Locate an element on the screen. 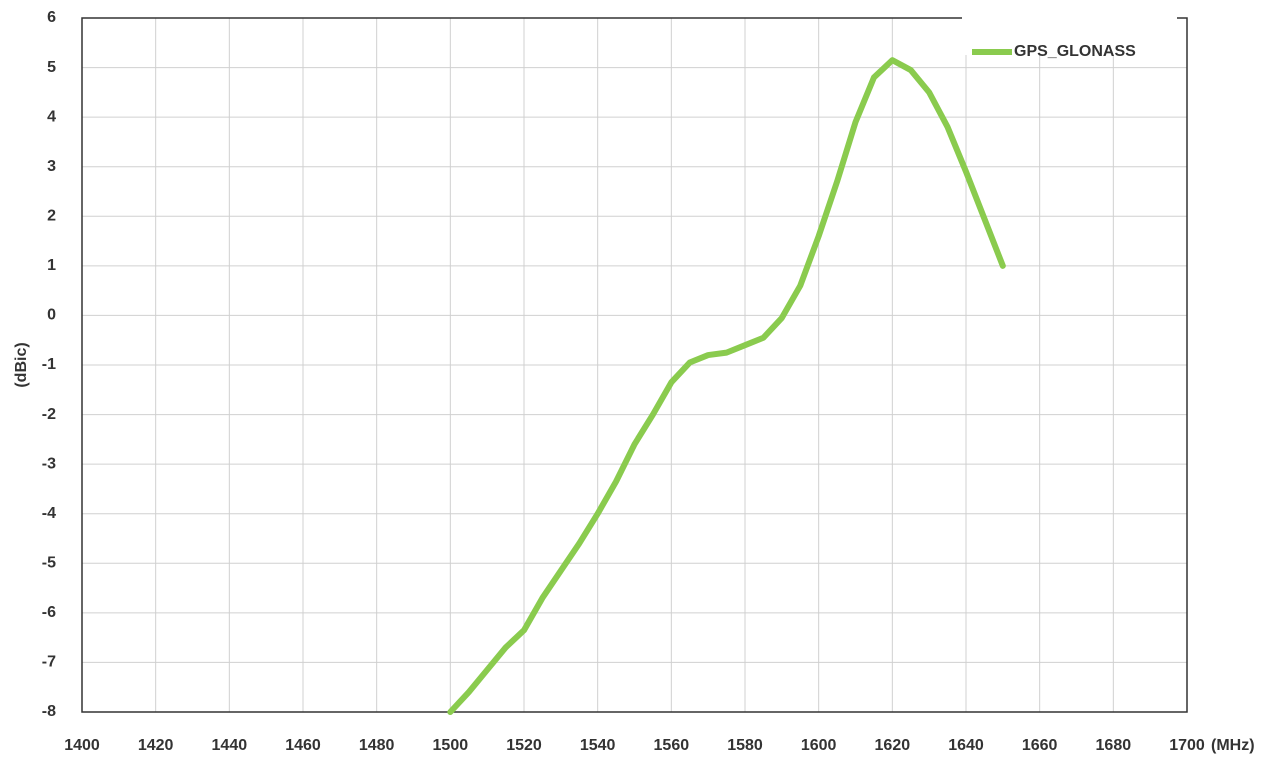 The image size is (1274, 768). x-tick-label: 1480 is located at coordinates (377, 745).